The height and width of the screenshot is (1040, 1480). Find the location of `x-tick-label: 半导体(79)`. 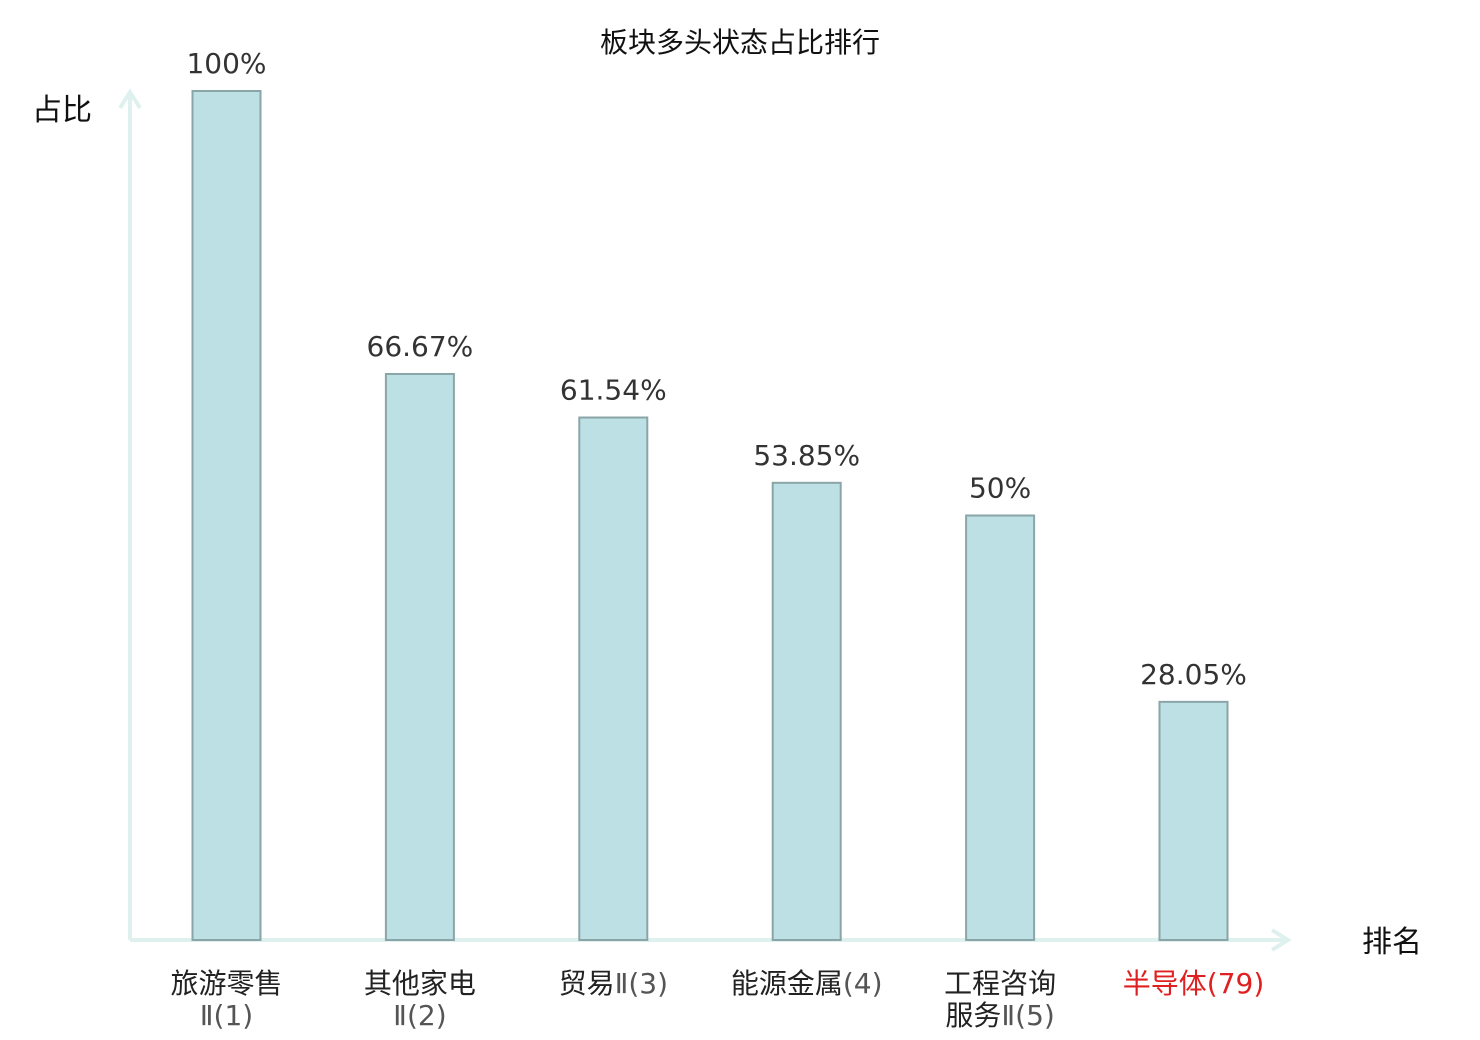

x-tick-label: 半导体(79) is located at coordinates (1194, 983).